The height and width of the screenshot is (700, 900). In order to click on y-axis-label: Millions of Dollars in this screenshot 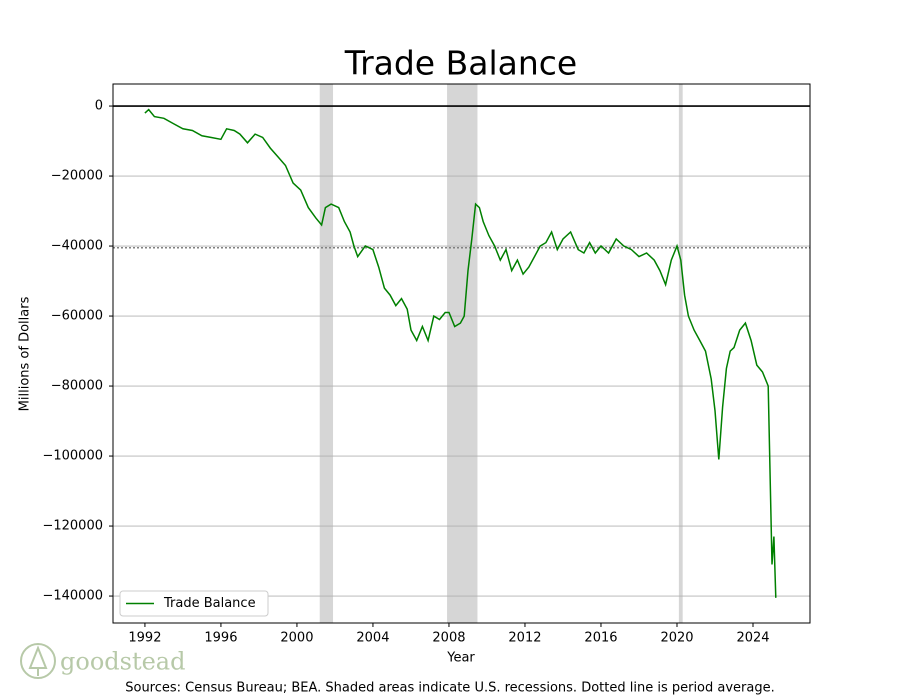, I will do `click(25, 353)`.